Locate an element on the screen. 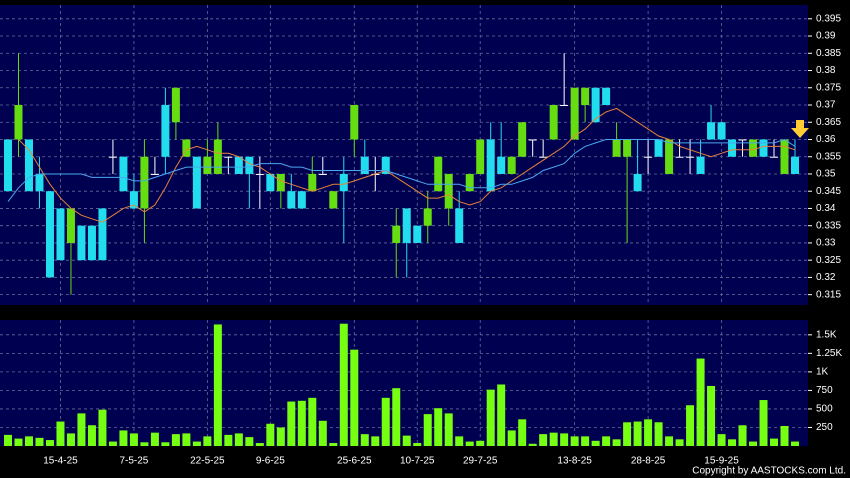 The height and width of the screenshot is (478, 850). y-tick-label: 0.375 is located at coordinates (828, 87).